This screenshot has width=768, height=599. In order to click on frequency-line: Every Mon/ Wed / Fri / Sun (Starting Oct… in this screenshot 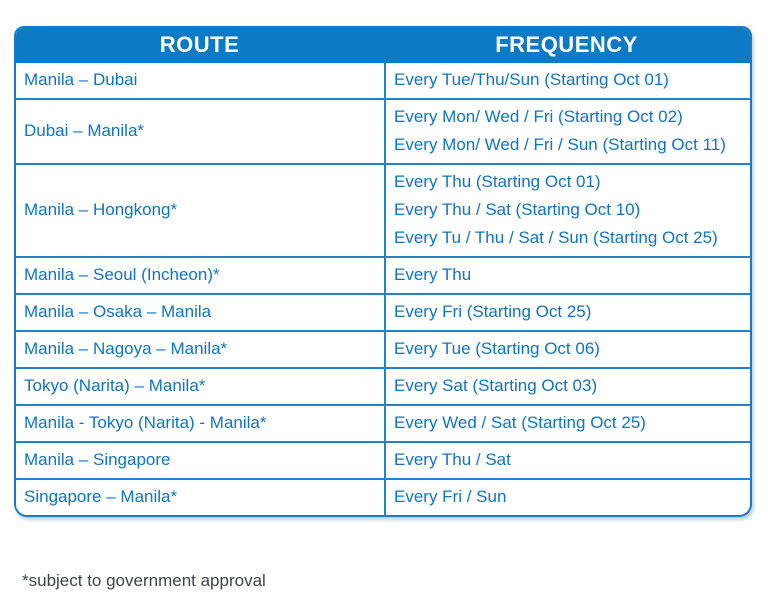, I will do `click(559, 144)`.